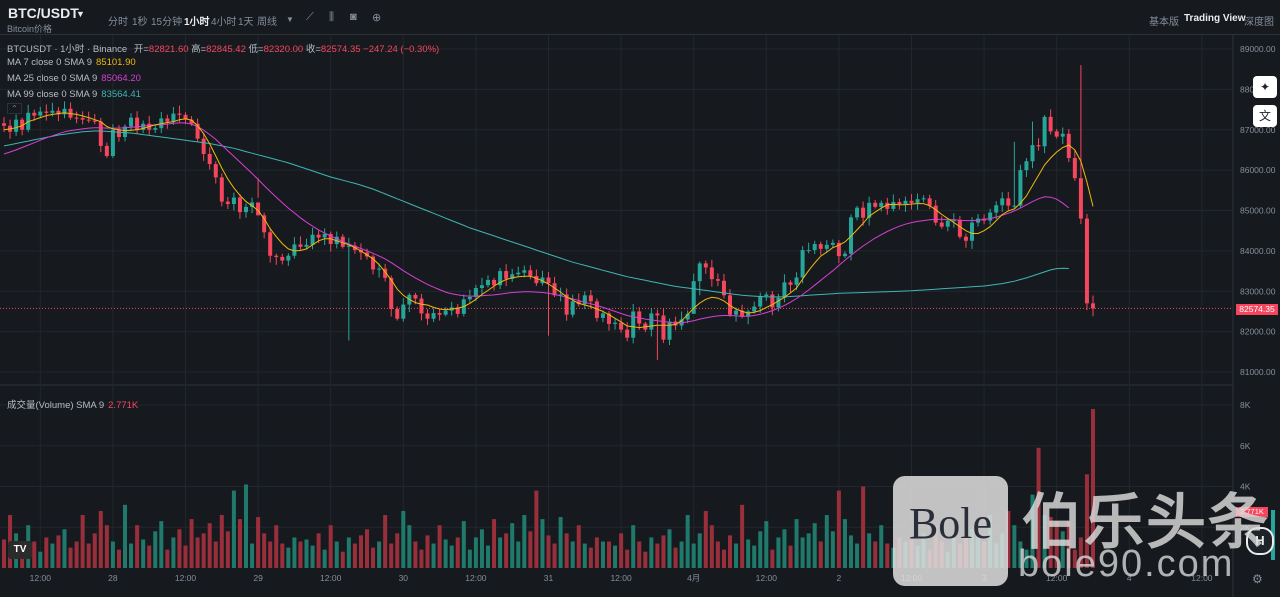 Image resolution: width=1280 pixels, height=597 pixels. Describe the element at coordinates (140, 22) in the screenshot. I see `timeframe-1s: 1秒` at that location.